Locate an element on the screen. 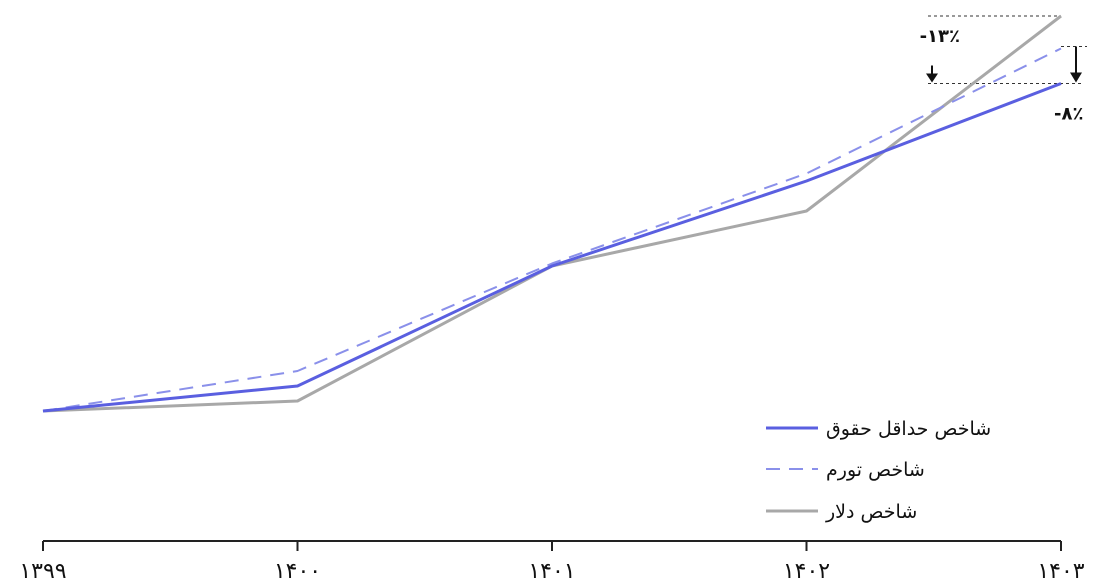 Image resolution: width=1096 pixels, height=580 pixels. x-tick-label: ۱۴۰۲ is located at coordinates (806, 569).